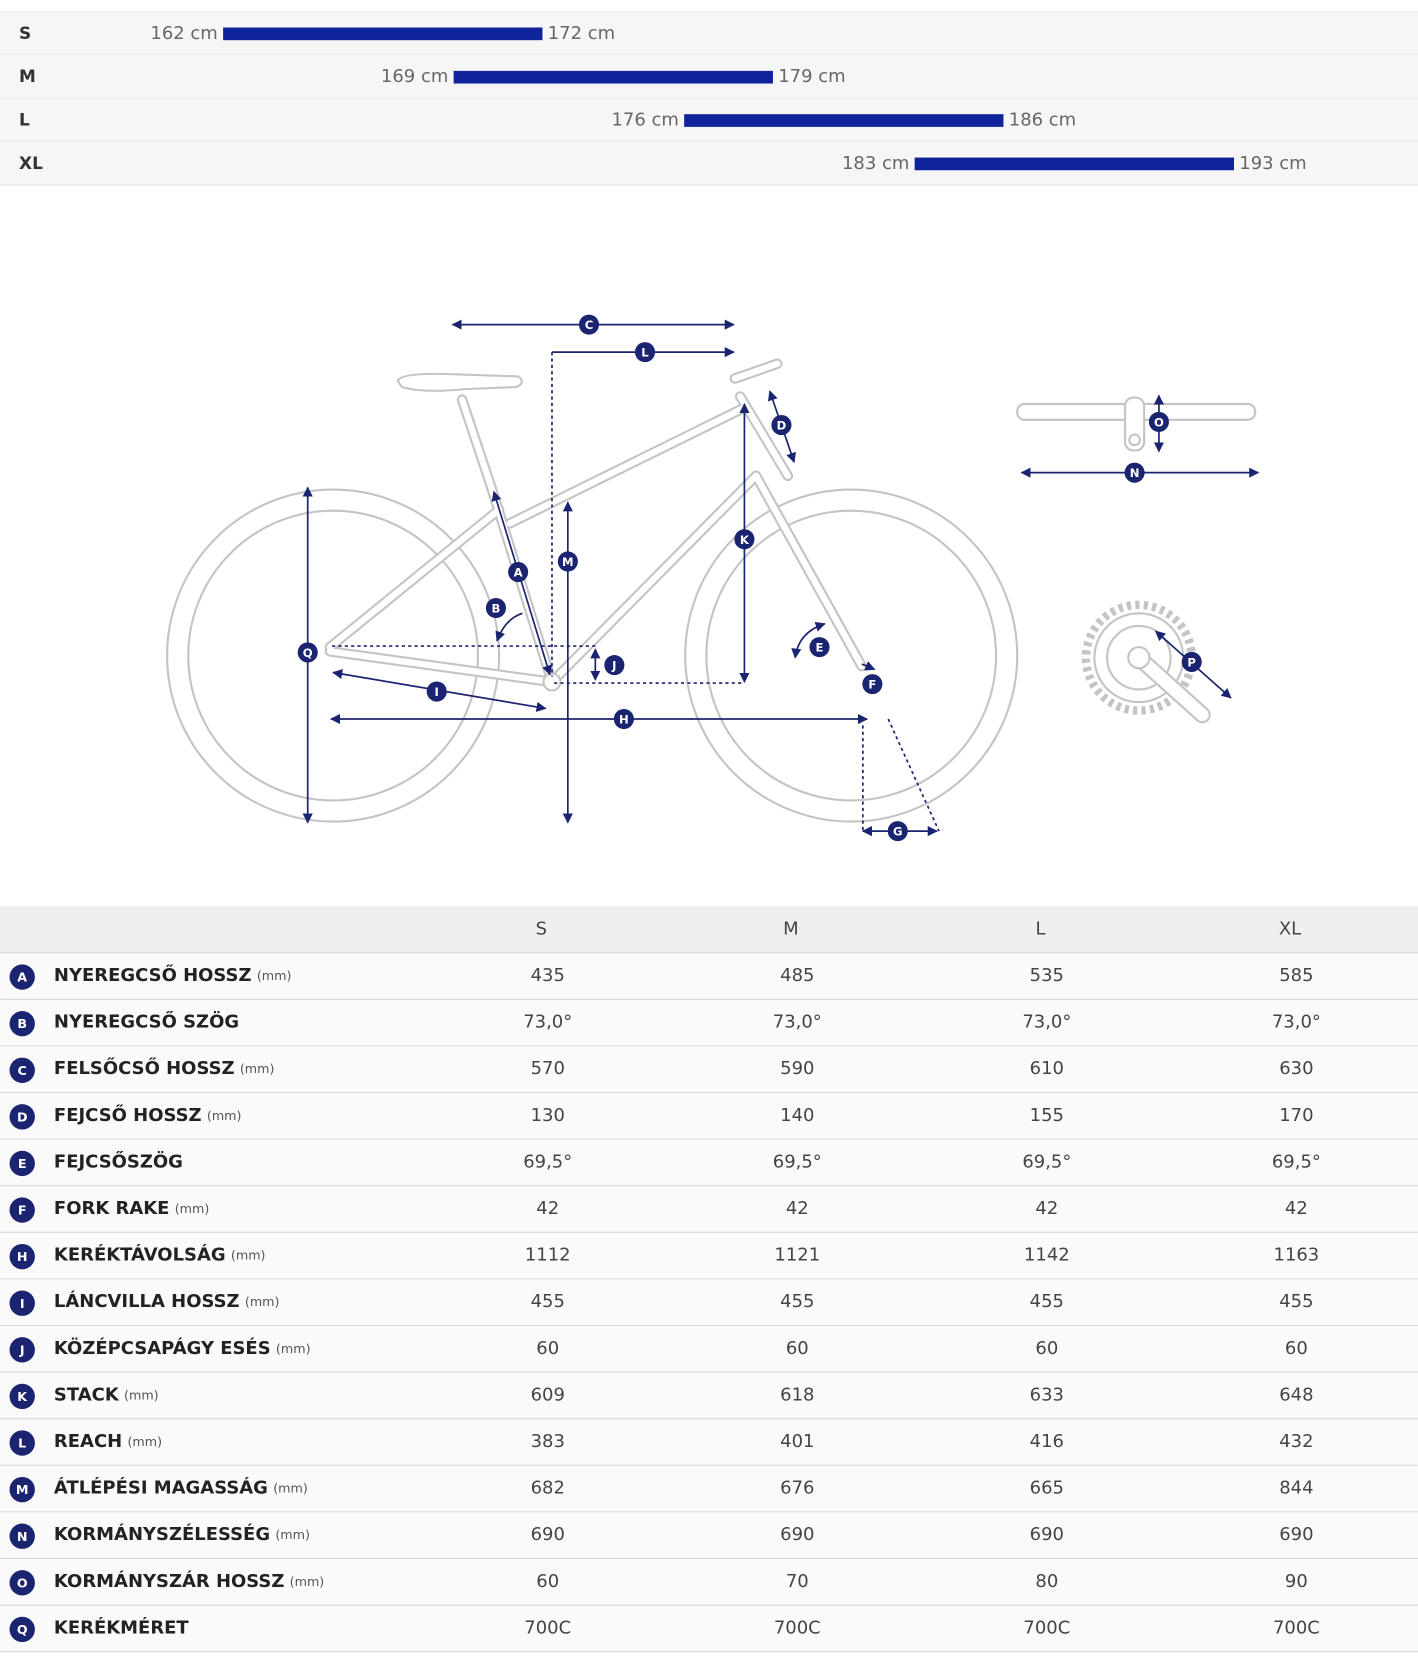  Describe the element at coordinates (182, 1534) in the screenshot. I see `row-name: KORMÁNYSZÉLESSÉG (mm)` at that location.